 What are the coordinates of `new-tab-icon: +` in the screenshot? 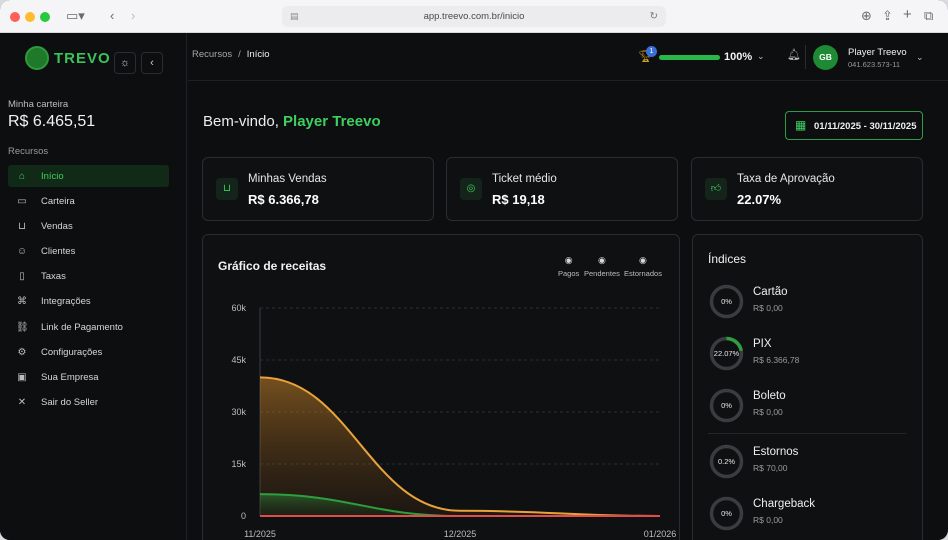 It's located at (907, 14).